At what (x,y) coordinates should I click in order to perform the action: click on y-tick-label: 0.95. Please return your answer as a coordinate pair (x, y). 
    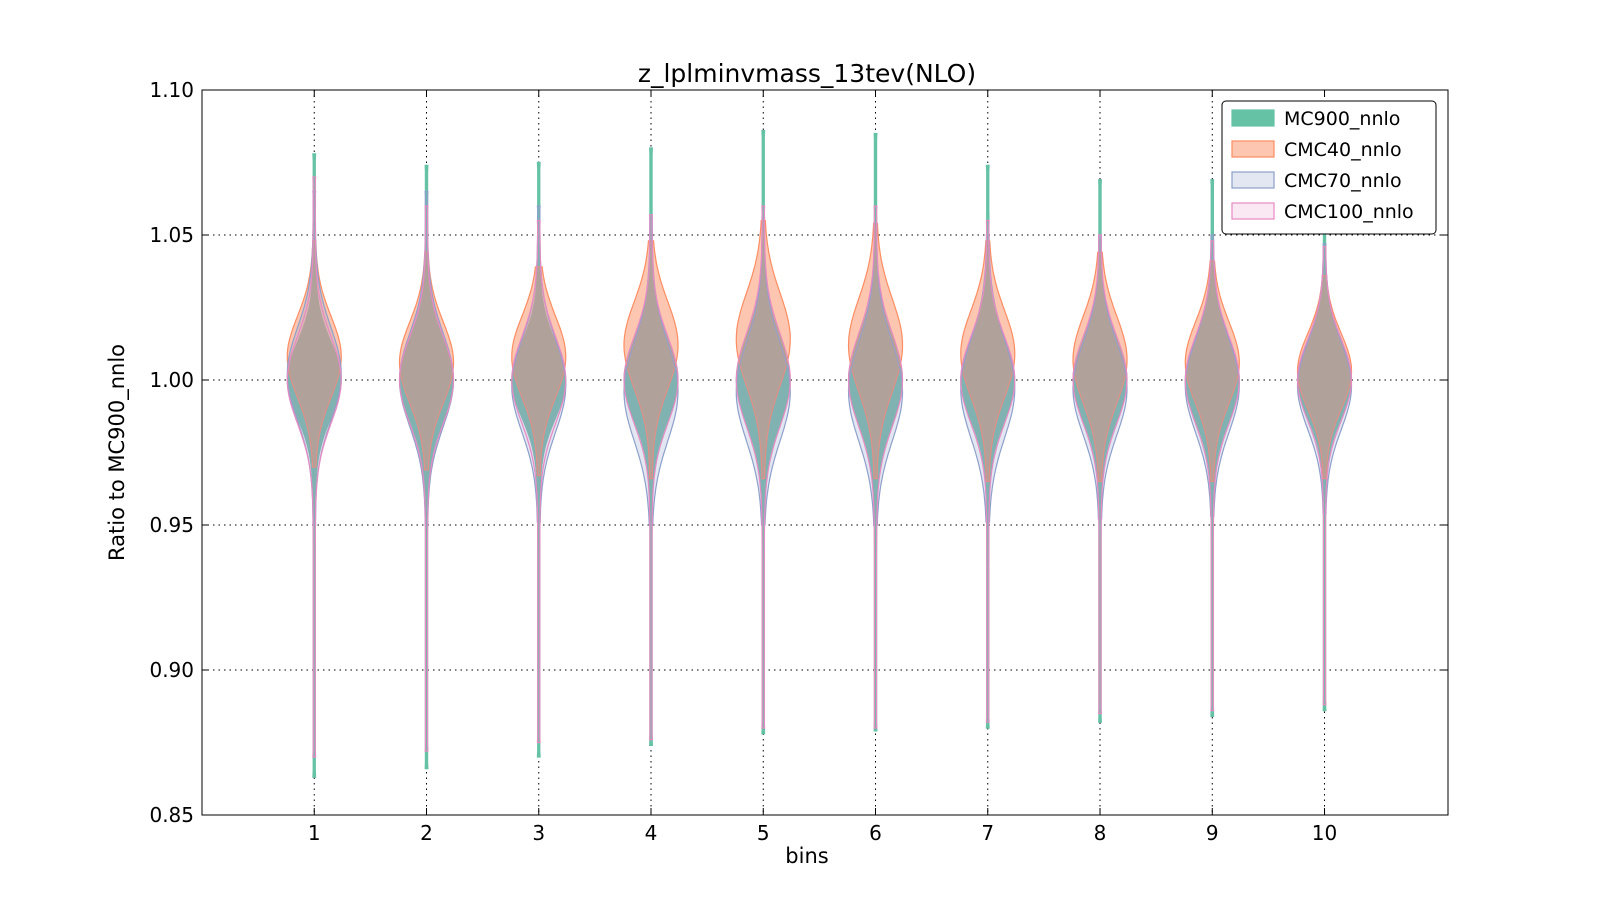
    Looking at the image, I should click on (171, 525).